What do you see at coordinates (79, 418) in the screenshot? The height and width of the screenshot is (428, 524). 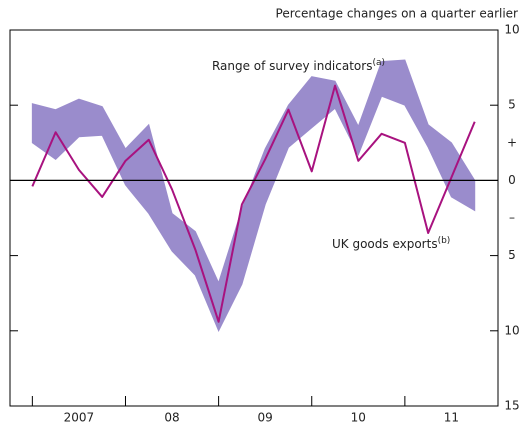 I see `x-tick-label: 2007` at bounding box center [79, 418].